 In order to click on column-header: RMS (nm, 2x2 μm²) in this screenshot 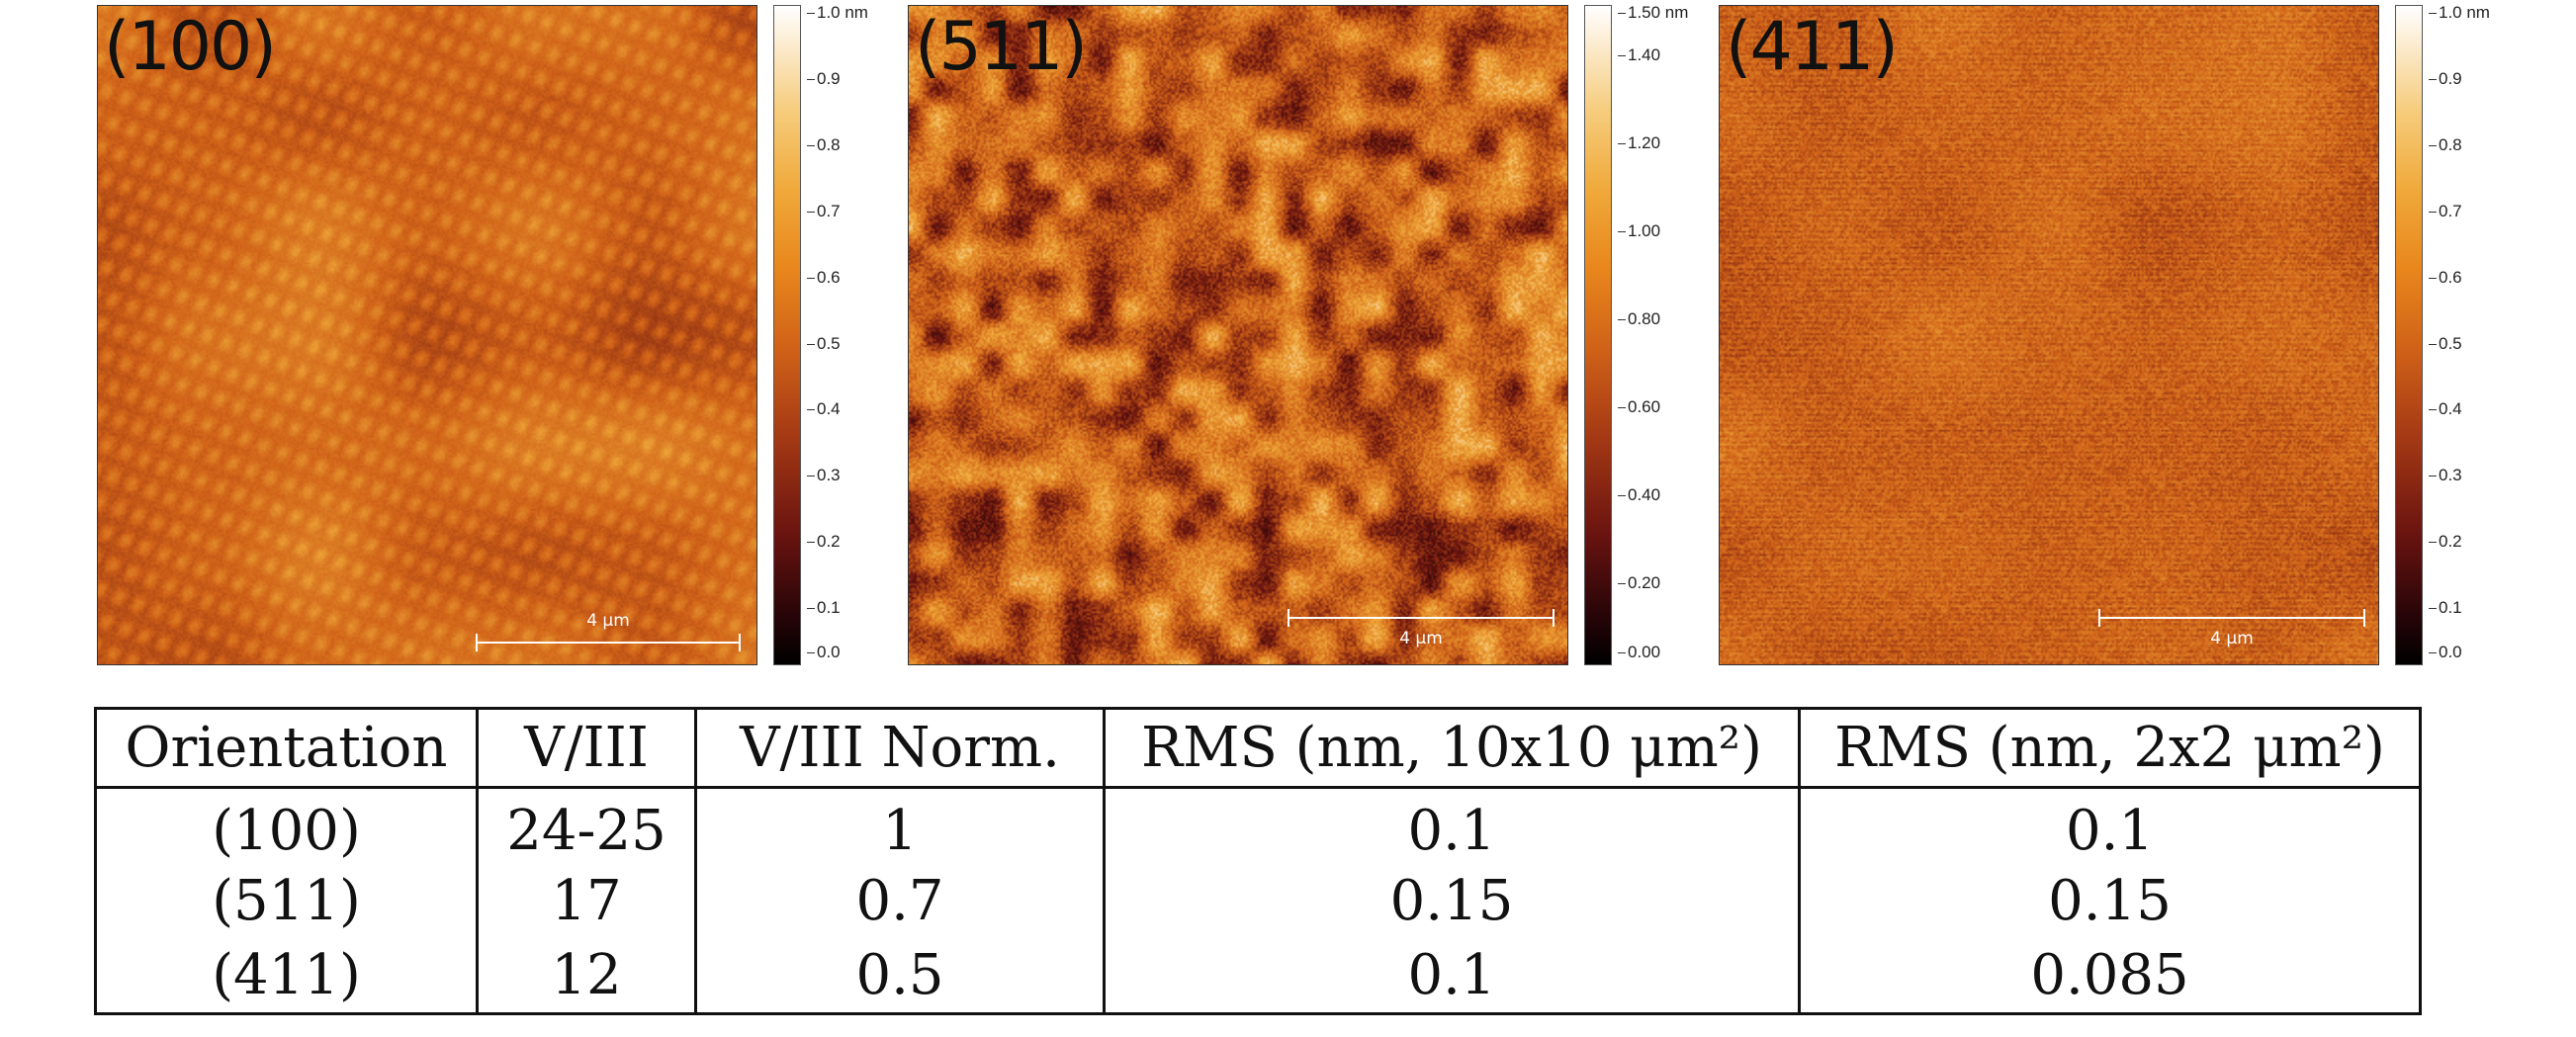, I will do `click(2110, 748)`.